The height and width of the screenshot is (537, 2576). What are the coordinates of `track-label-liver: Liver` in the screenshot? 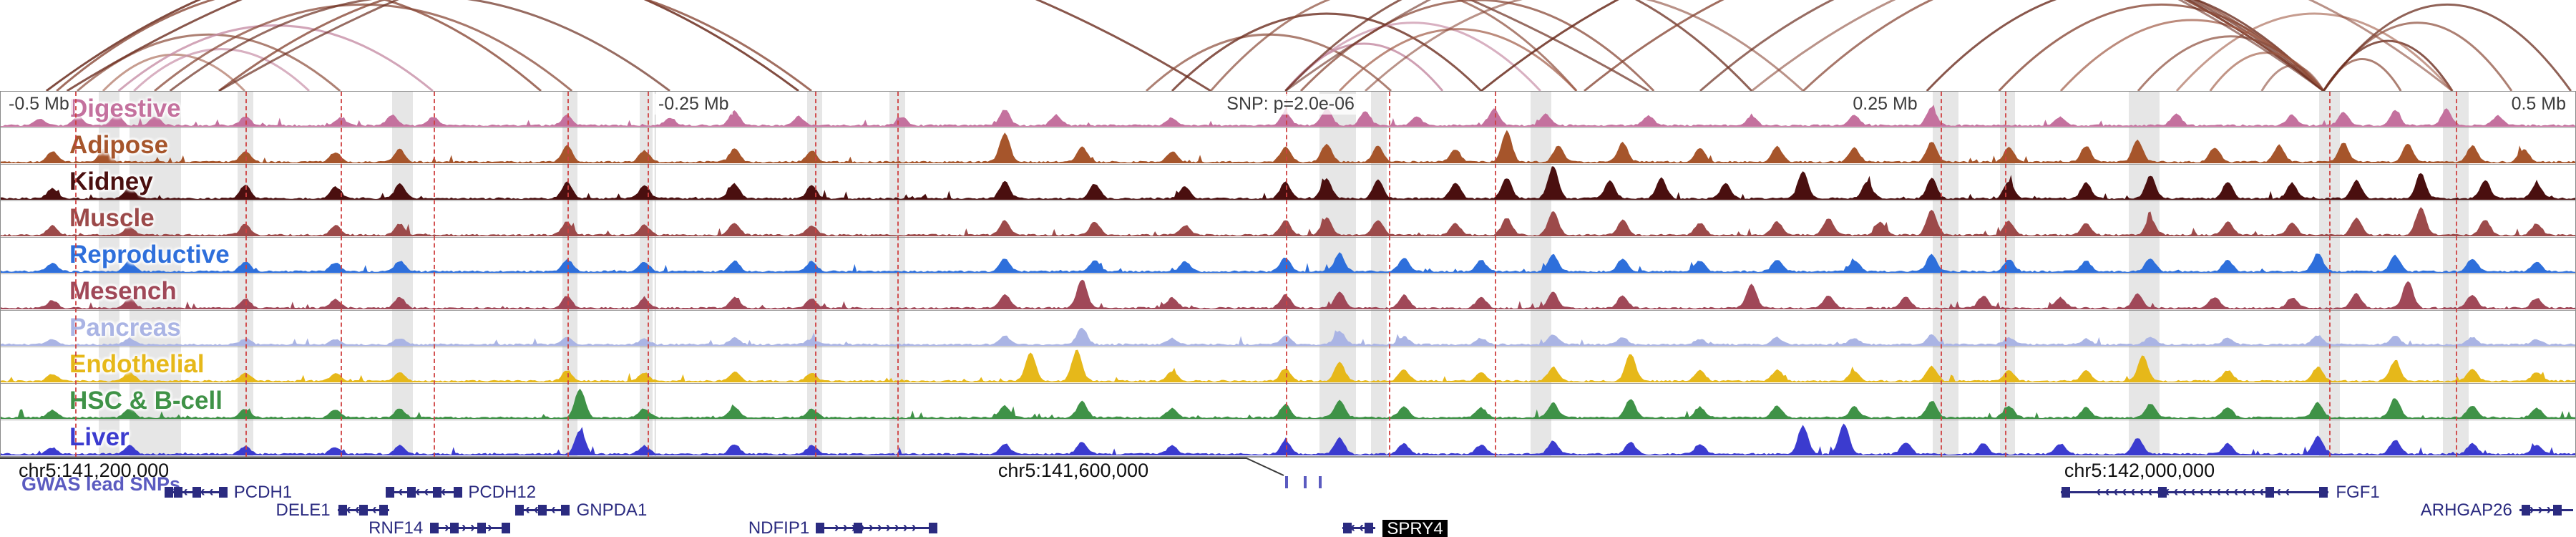 It's located at (100, 437).